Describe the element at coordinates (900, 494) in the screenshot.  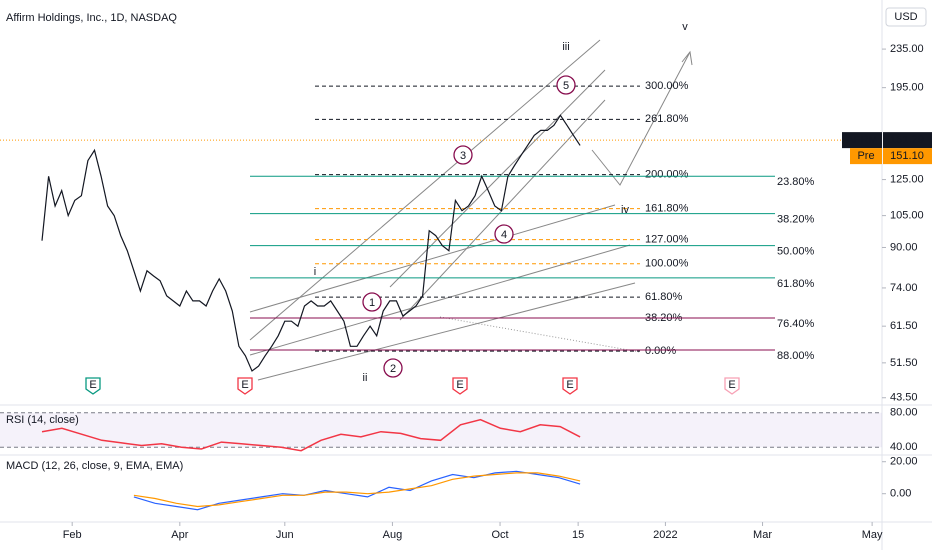
I see `macd-tick-label: 0.00` at that location.